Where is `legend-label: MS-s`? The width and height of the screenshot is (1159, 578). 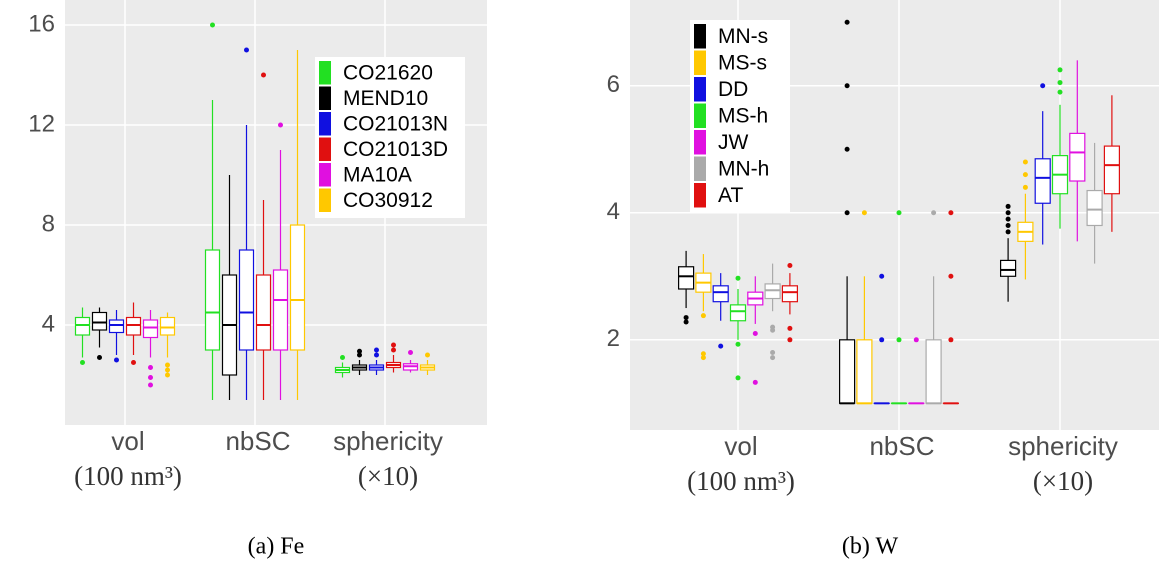 legend-label: MS-s is located at coordinates (742, 62).